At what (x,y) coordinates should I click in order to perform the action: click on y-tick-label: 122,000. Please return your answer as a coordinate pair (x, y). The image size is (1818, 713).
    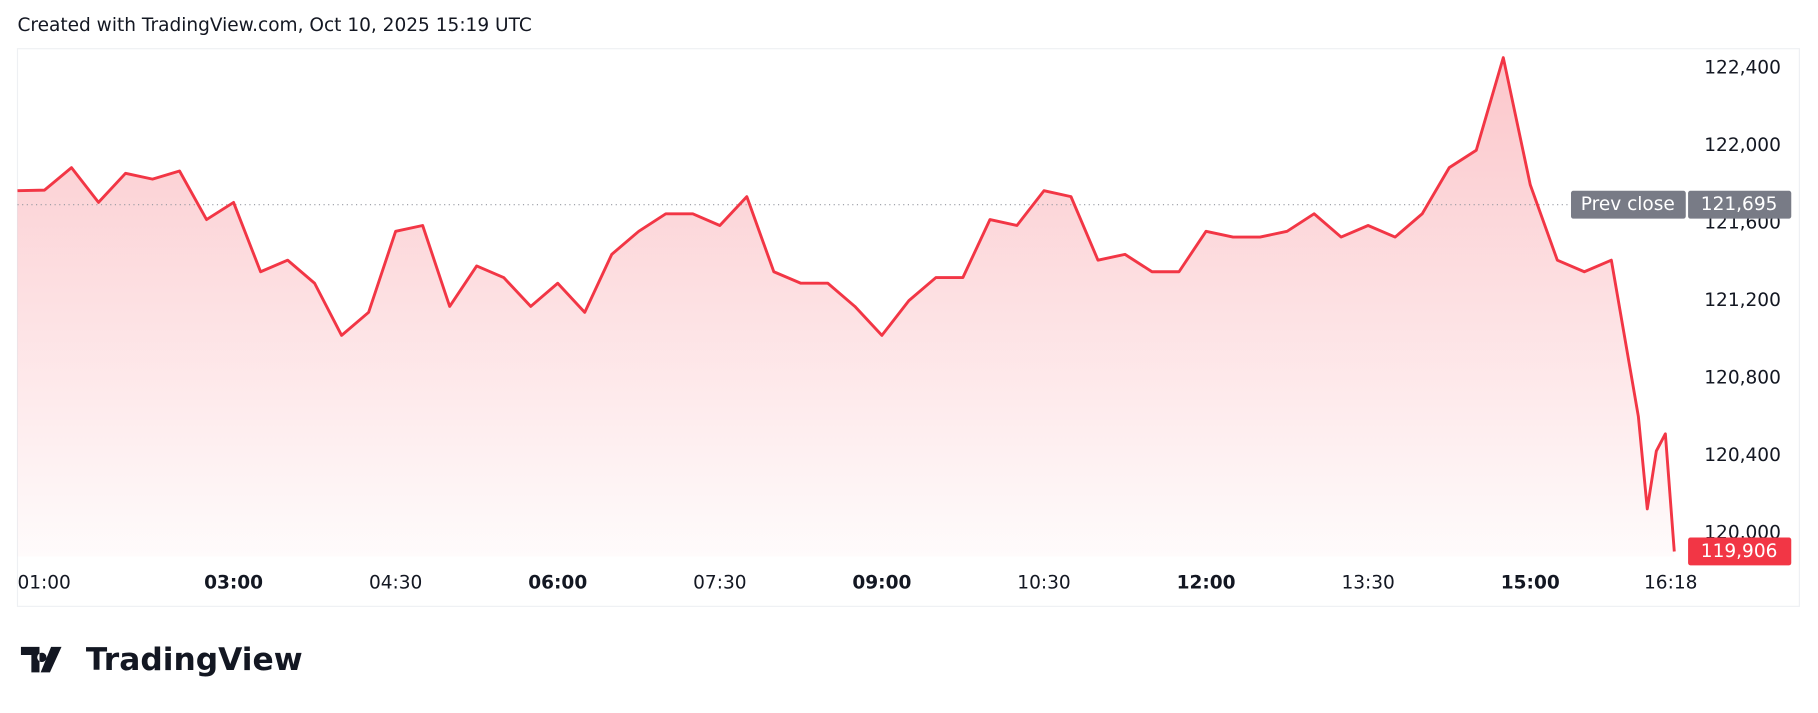
    Looking at the image, I should click on (1742, 145).